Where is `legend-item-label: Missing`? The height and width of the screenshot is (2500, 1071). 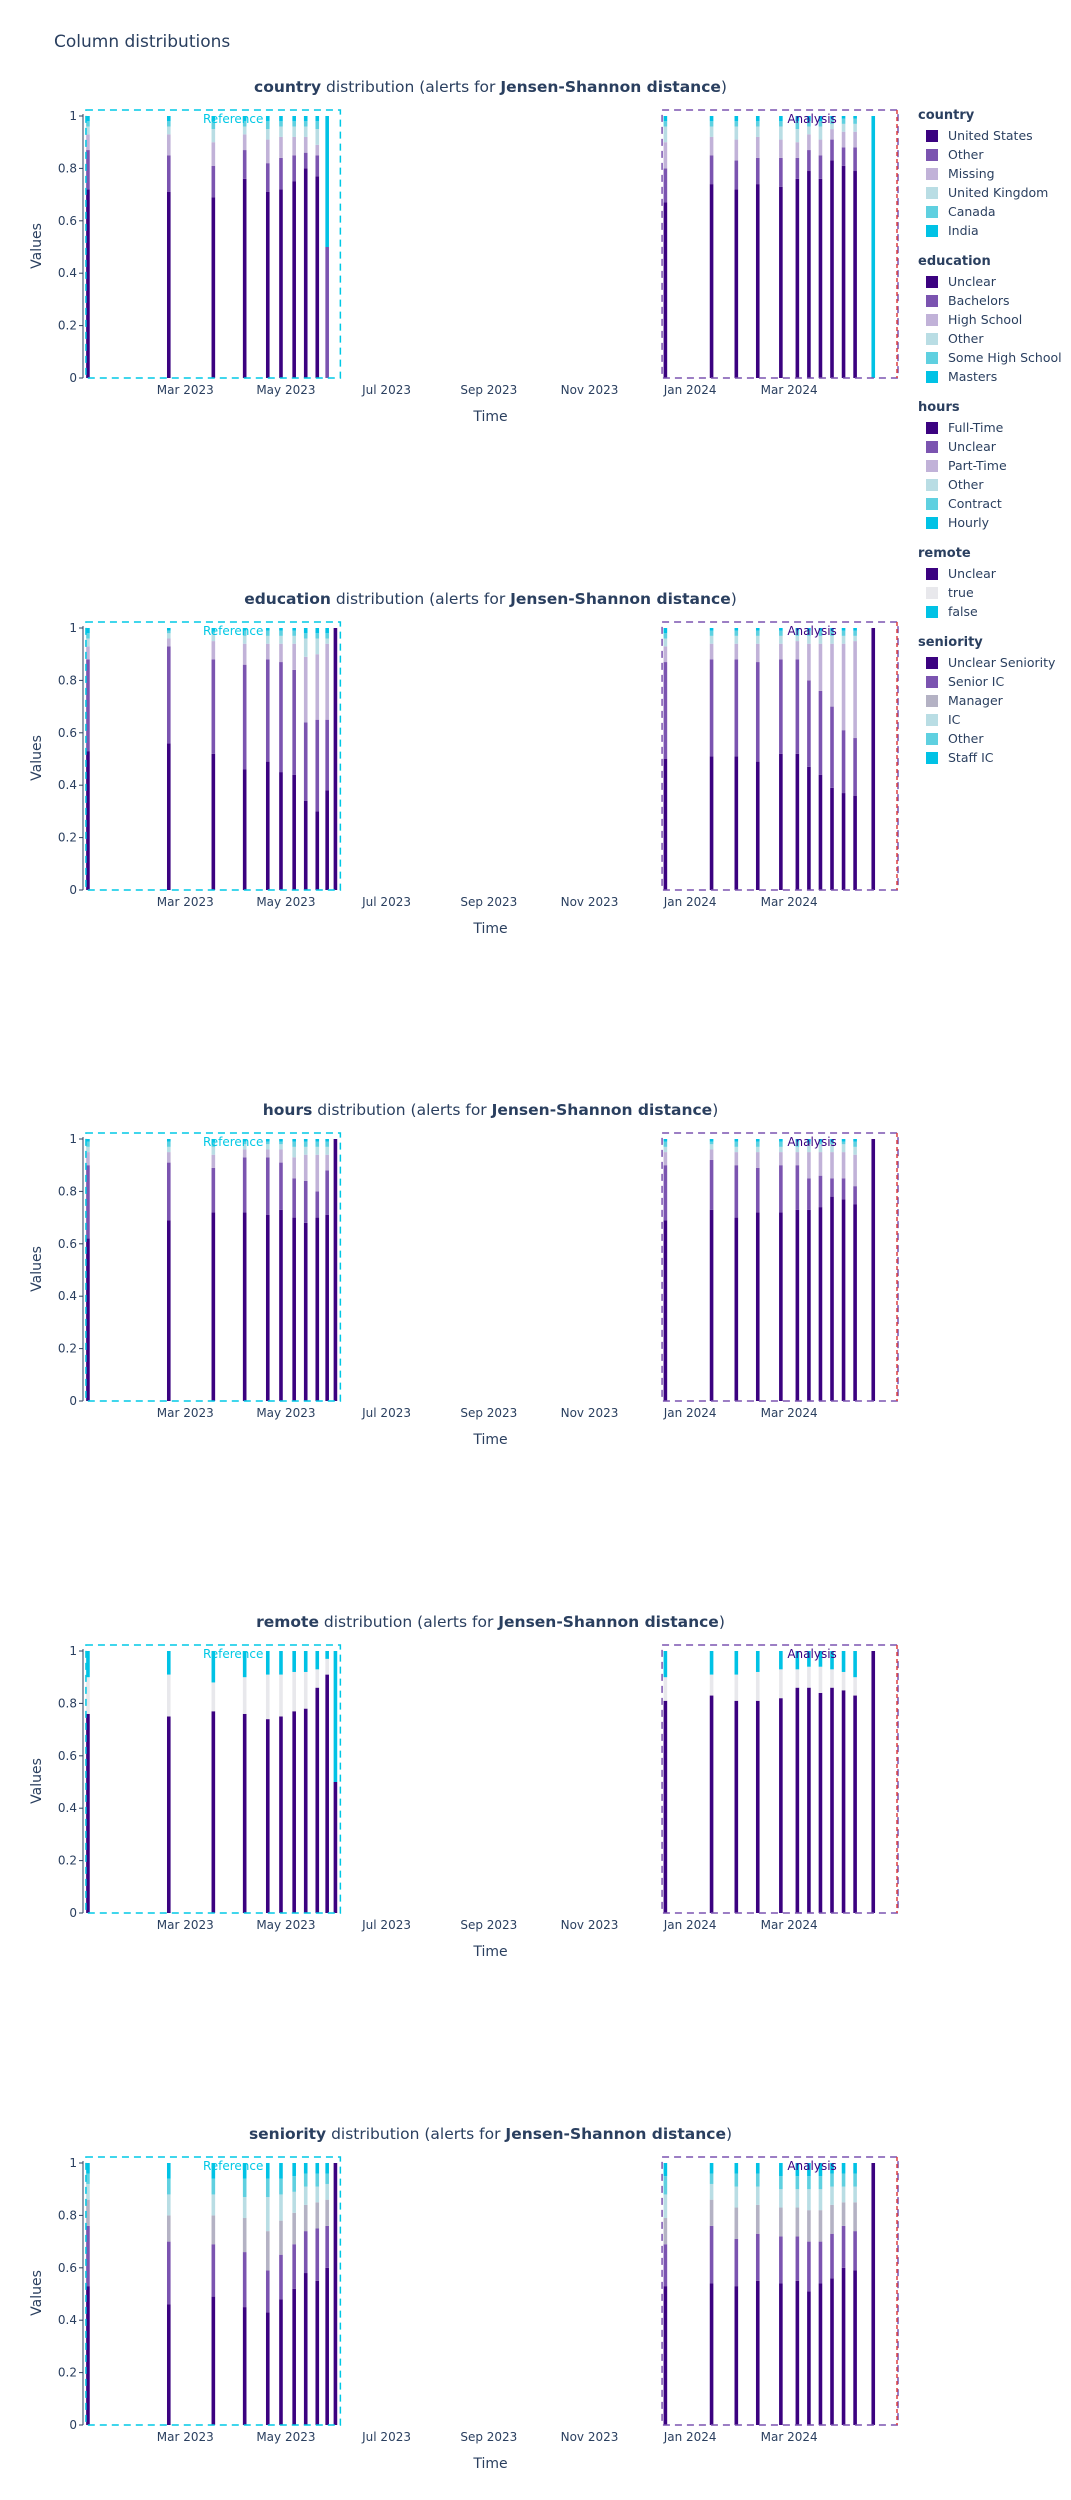 legend-item-label: Missing is located at coordinates (971, 173).